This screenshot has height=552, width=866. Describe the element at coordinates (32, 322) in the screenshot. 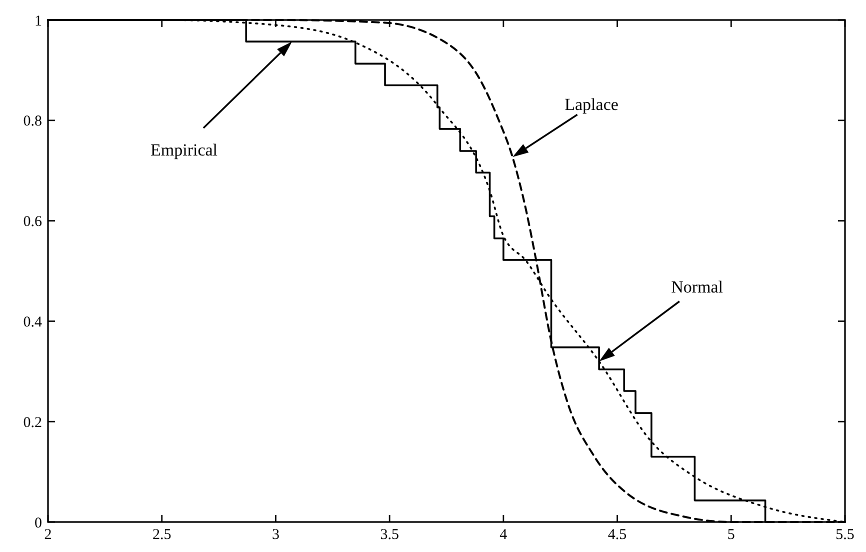

I see `y-tick-label: 0.4` at that location.